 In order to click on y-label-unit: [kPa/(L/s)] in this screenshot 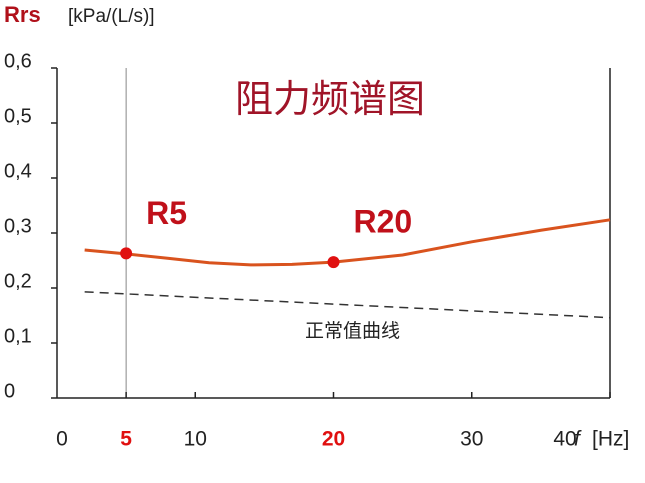, I will do `click(111, 16)`.